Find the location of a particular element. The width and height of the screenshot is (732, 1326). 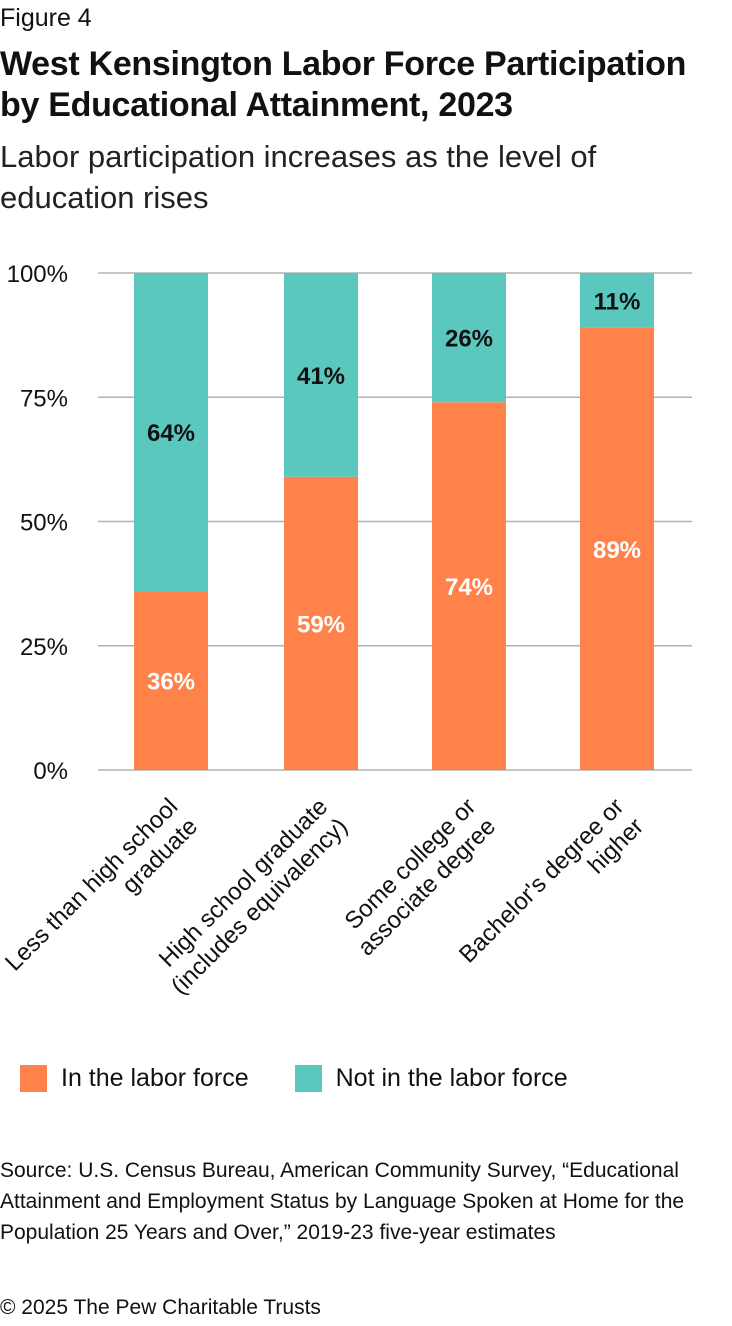

x-tick-label-line: (includes equivalency) is located at coordinates (259, 906).